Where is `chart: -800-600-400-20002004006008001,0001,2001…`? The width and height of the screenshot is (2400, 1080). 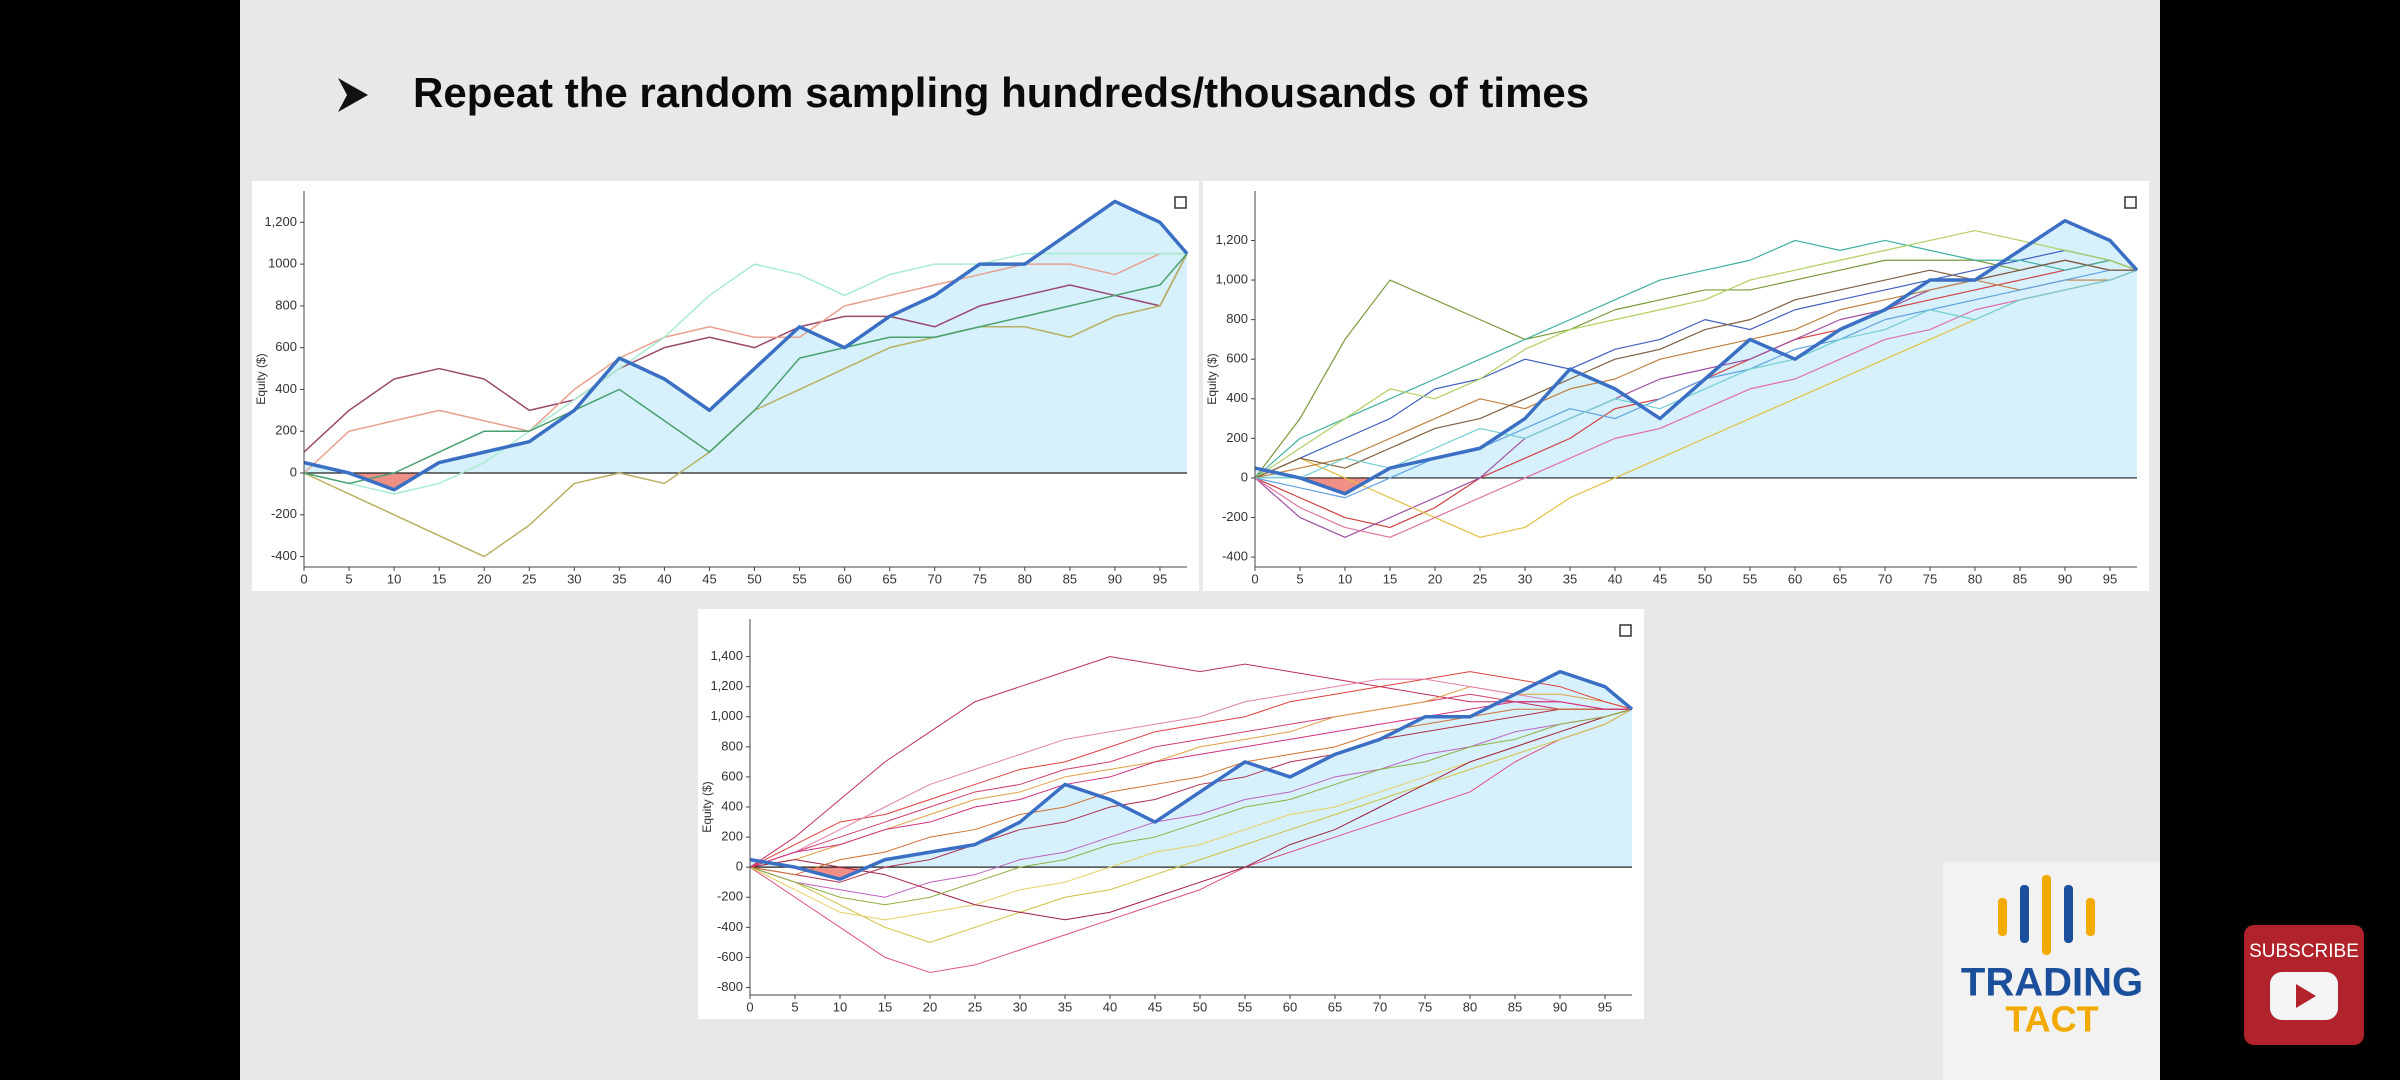
chart: -800-600-400-20002004006008001,0001,2001… is located at coordinates (1171, 814).